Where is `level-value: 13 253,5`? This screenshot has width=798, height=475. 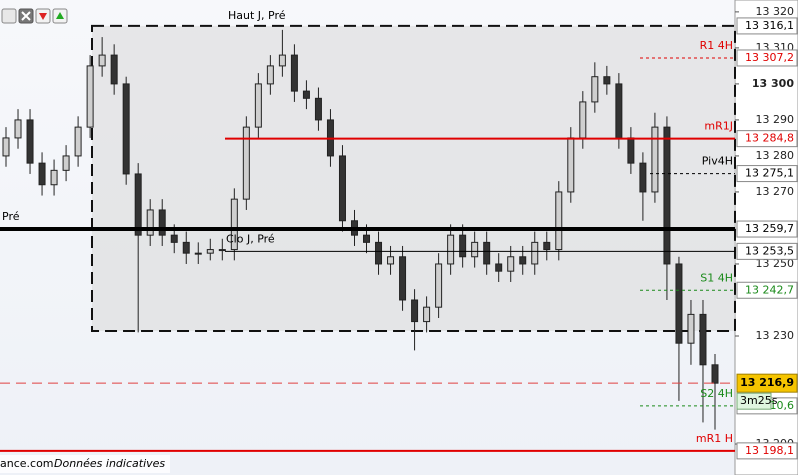 level-value: 13 253,5 is located at coordinates (769, 250).